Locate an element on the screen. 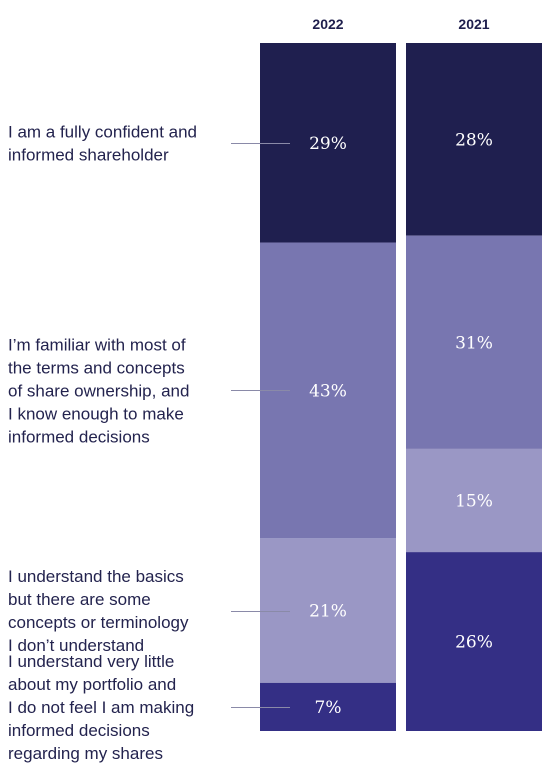 Image resolution: width=552 pixels, height=775 pixels. value-label-2022-series-3: 21% is located at coordinates (328, 612).